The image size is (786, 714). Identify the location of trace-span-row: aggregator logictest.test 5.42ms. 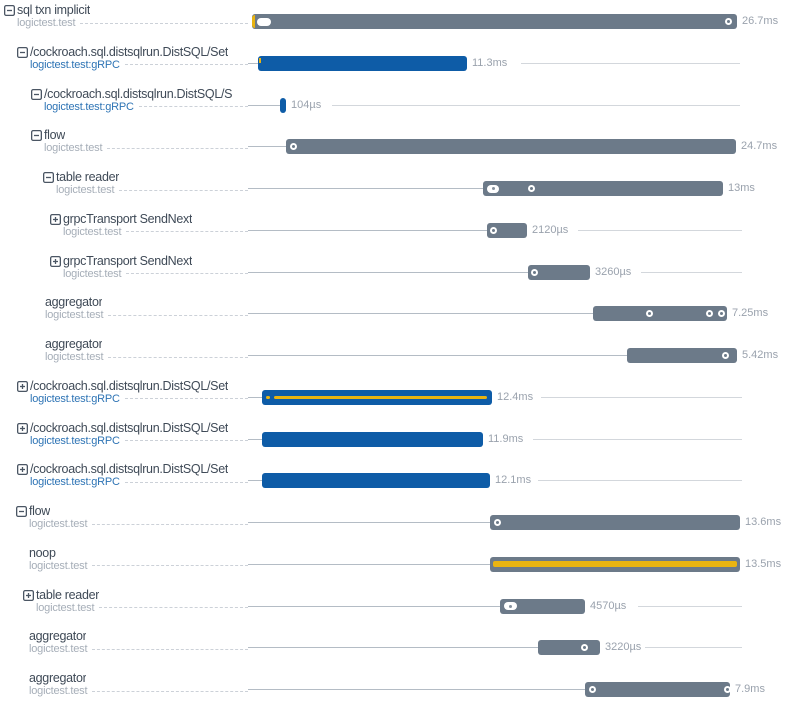
(393, 359).